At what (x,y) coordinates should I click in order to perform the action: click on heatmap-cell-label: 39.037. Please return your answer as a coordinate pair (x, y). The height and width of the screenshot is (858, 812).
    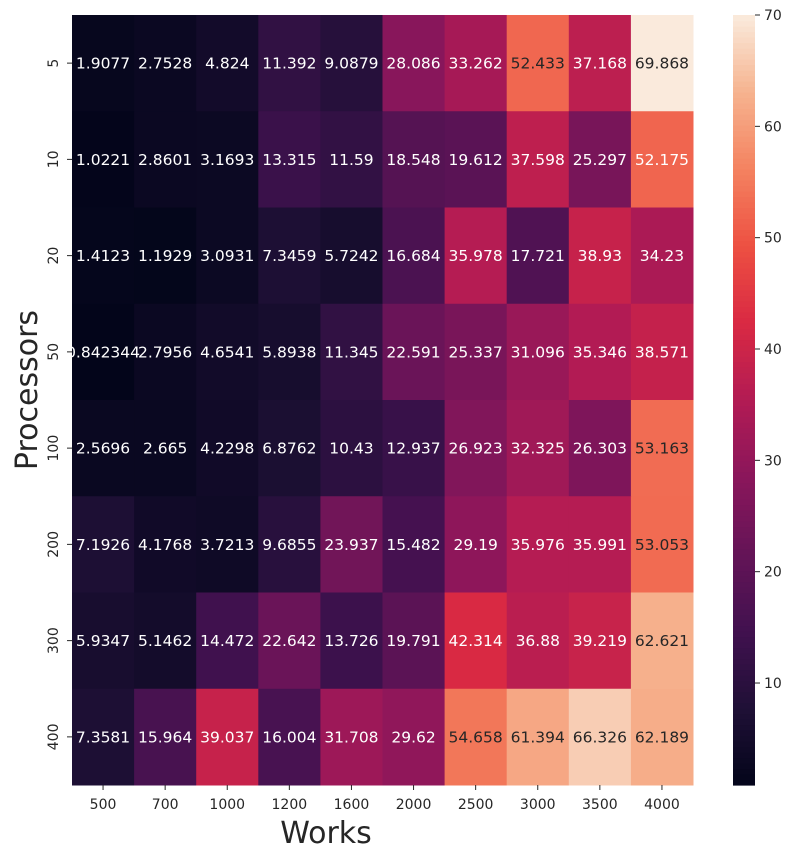
    Looking at the image, I should click on (227, 737).